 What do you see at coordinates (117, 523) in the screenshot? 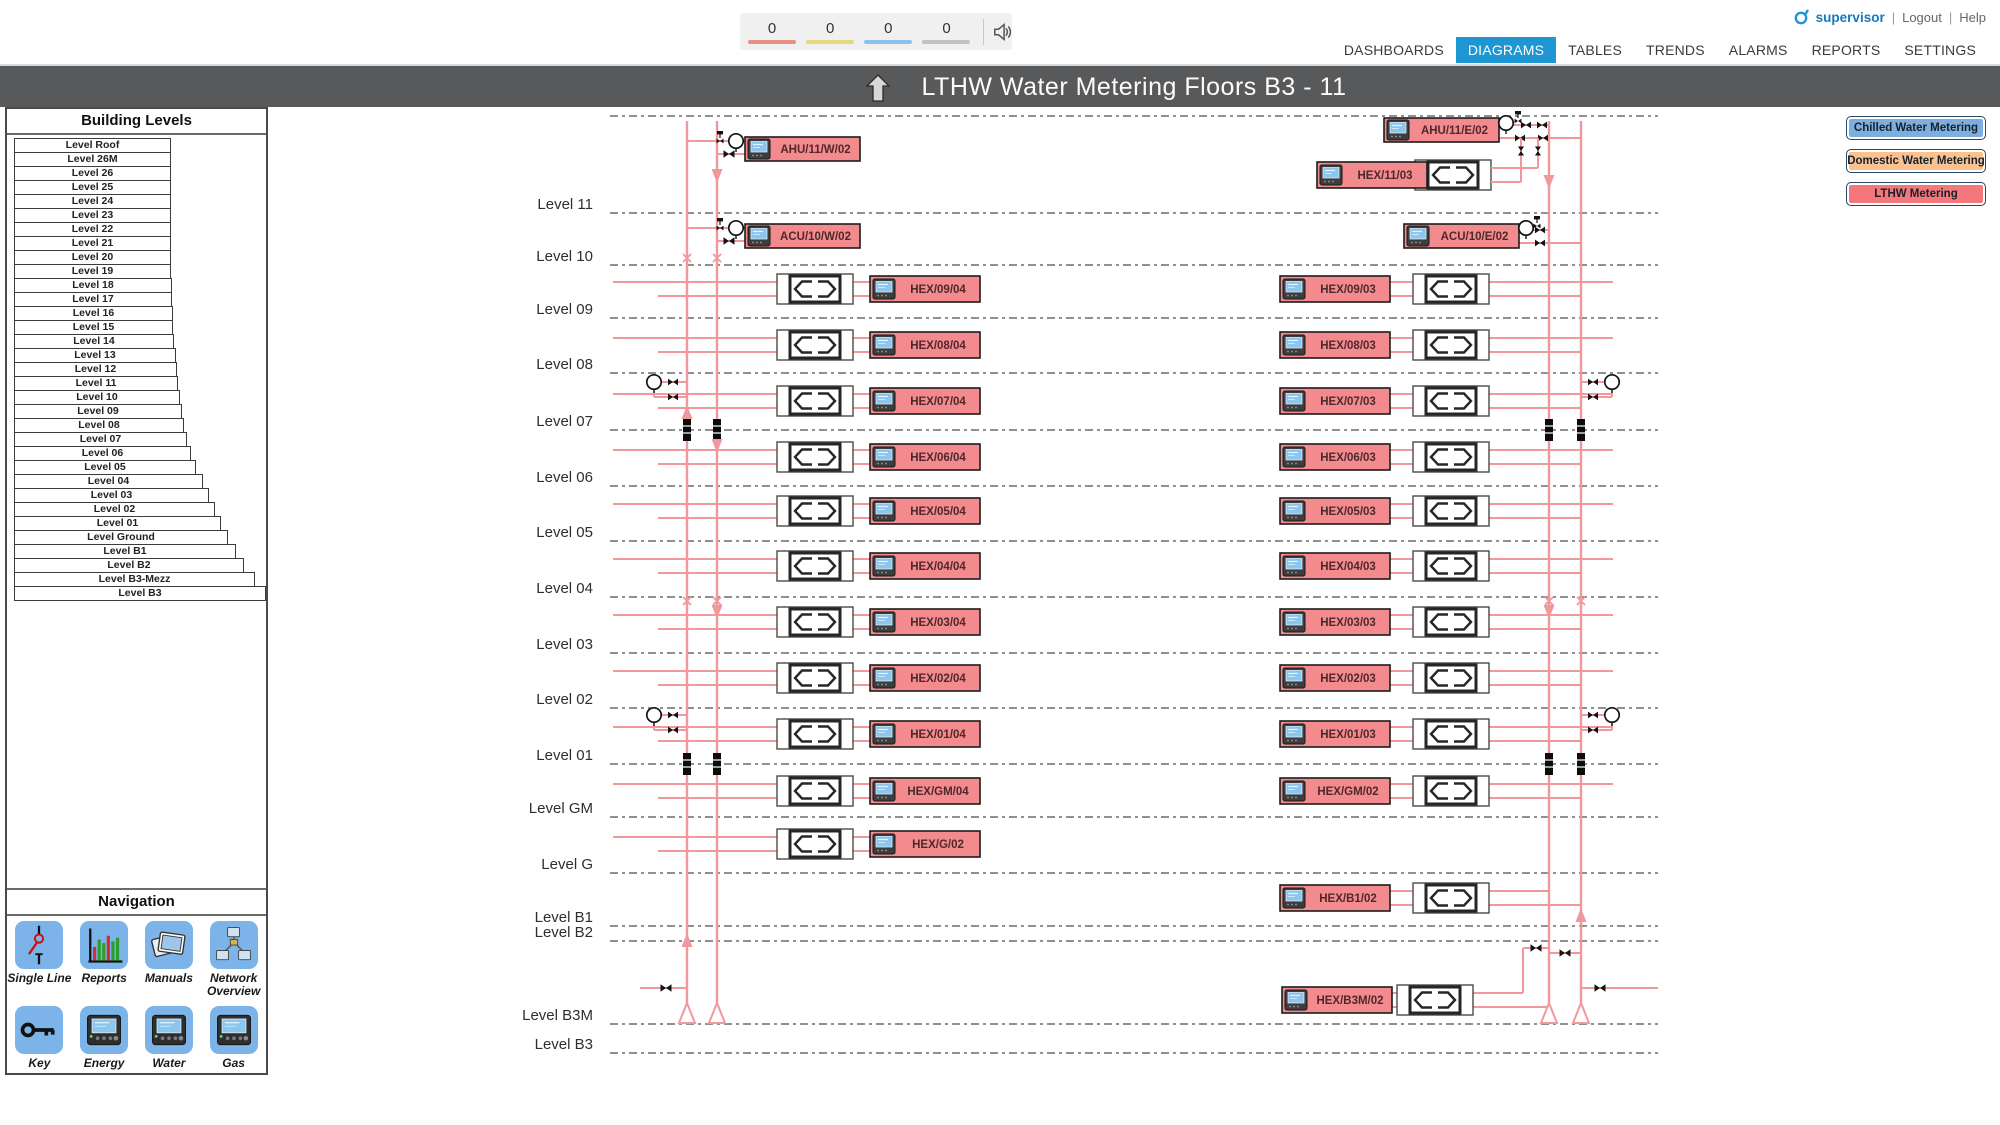
I see `sidebar-level-level-01: Level 01` at bounding box center [117, 523].